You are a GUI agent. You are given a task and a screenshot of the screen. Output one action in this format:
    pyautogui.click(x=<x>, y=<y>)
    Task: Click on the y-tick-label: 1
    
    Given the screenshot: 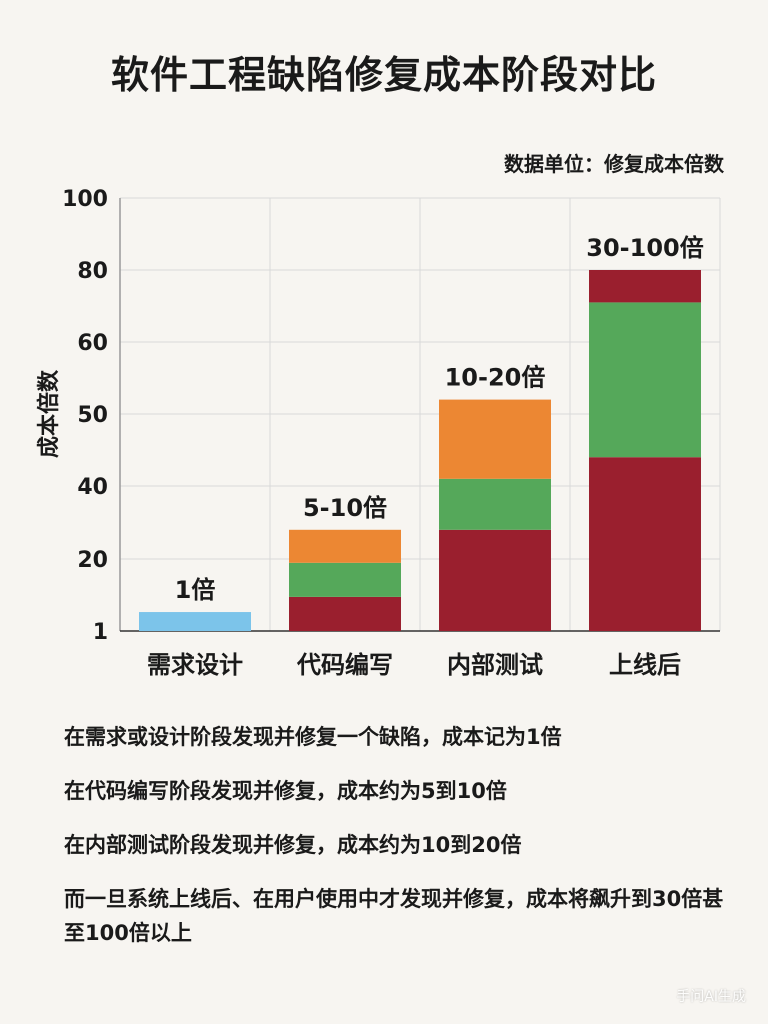 What is the action you would take?
    pyautogui.click(x=100, y=632)
    